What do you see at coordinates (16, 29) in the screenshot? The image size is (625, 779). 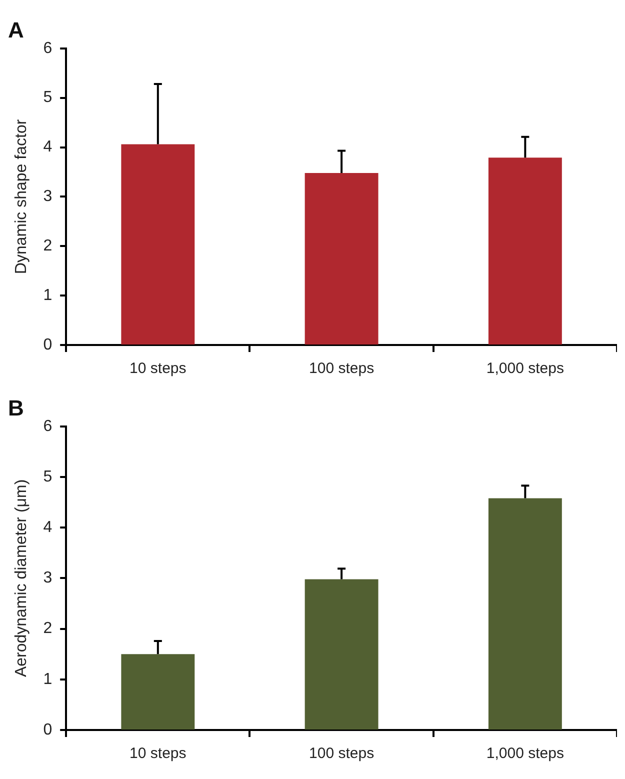 I see `chart-title: A` at bounding box center [16, 29].